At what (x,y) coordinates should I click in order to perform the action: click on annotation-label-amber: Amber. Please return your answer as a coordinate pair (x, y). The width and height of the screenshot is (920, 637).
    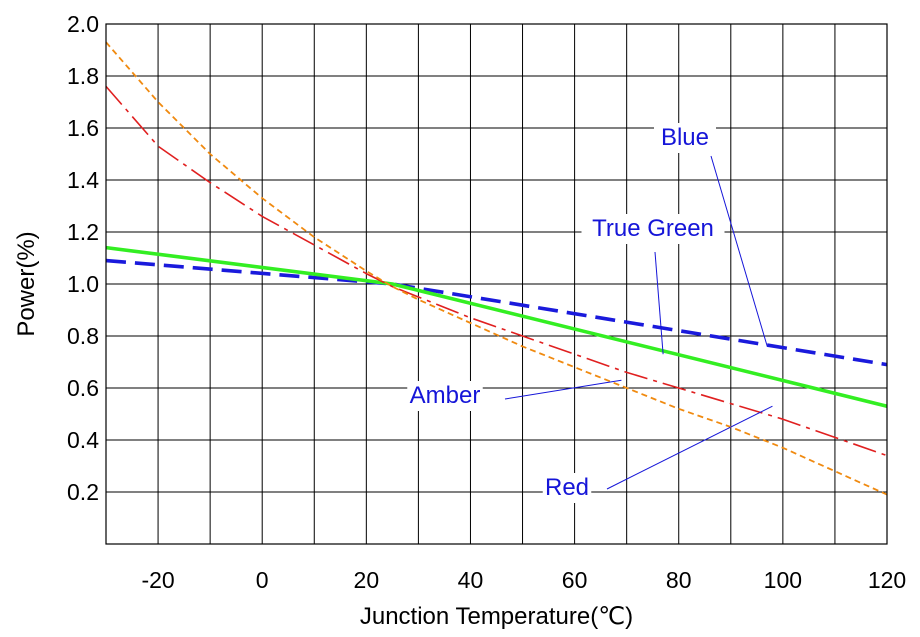
    Looking at the image, I should click on (445, 395).